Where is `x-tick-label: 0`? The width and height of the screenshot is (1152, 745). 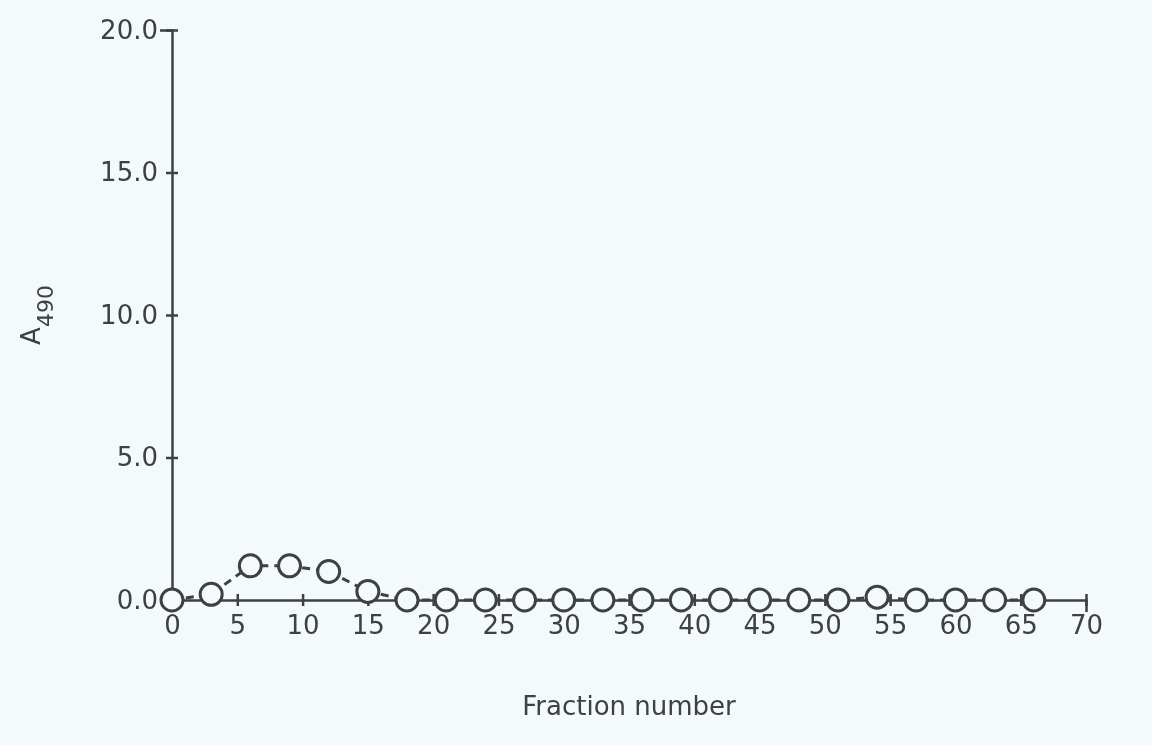 x-tick-label: 0 is located at coordinates (172, 625).